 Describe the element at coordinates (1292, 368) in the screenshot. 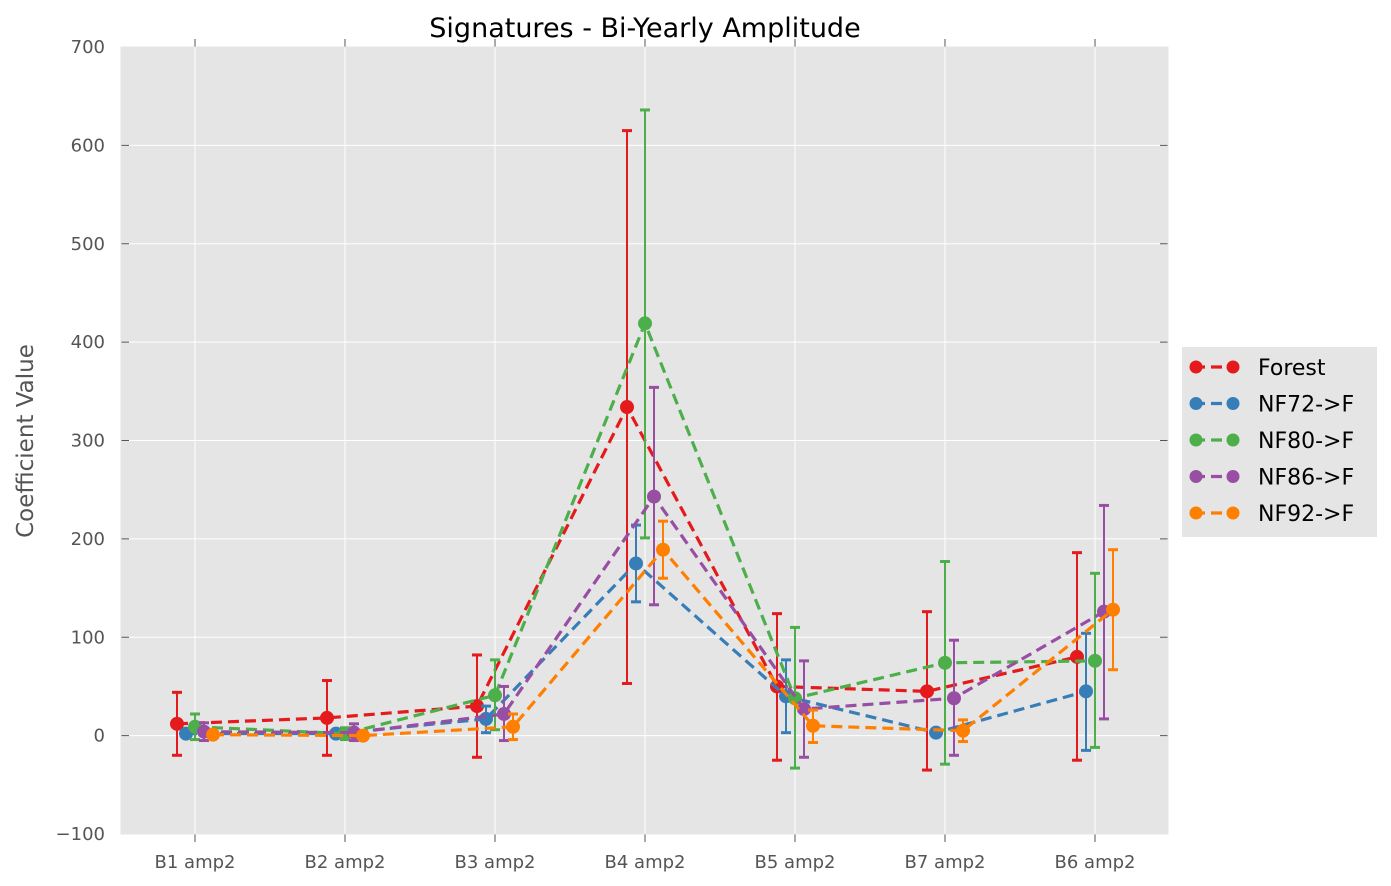

I see `legend-label: Forest` at that location.